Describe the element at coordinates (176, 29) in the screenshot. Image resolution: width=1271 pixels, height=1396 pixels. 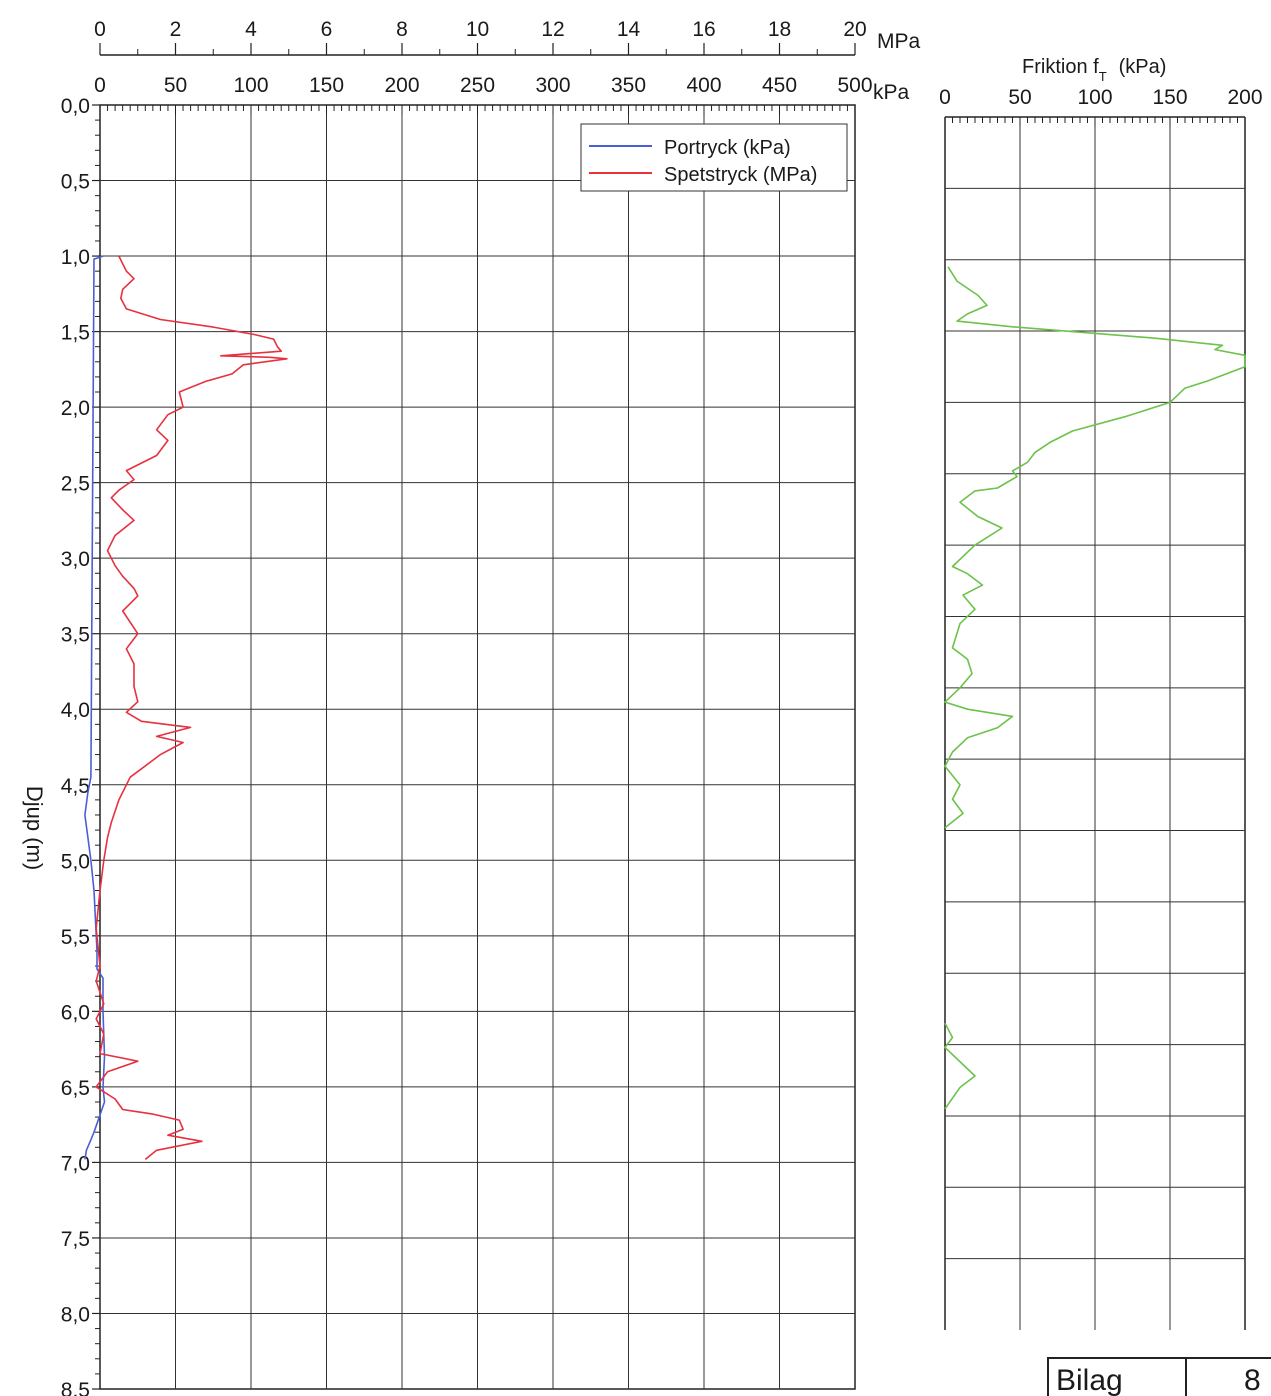
I see `mpa-tick-label: 2` at that location.